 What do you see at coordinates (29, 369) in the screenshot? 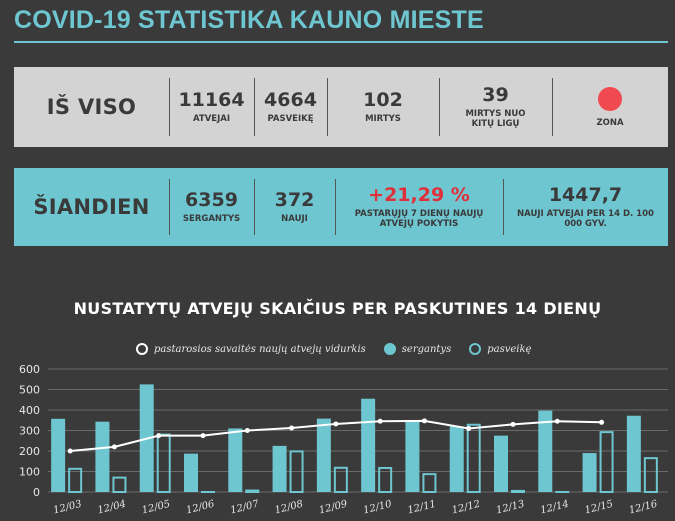
I see `y-tick-label: 600` at bounding box center [29, 369].